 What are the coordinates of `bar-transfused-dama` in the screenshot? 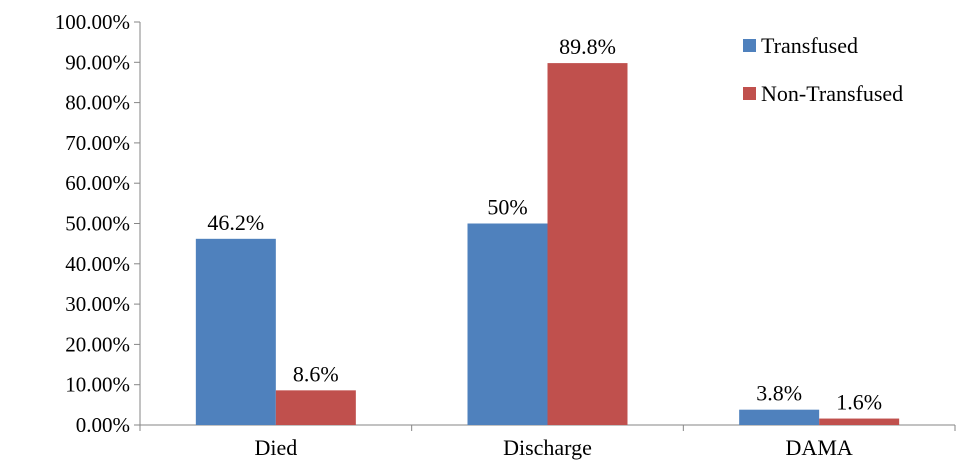 It's located at (779, 417).